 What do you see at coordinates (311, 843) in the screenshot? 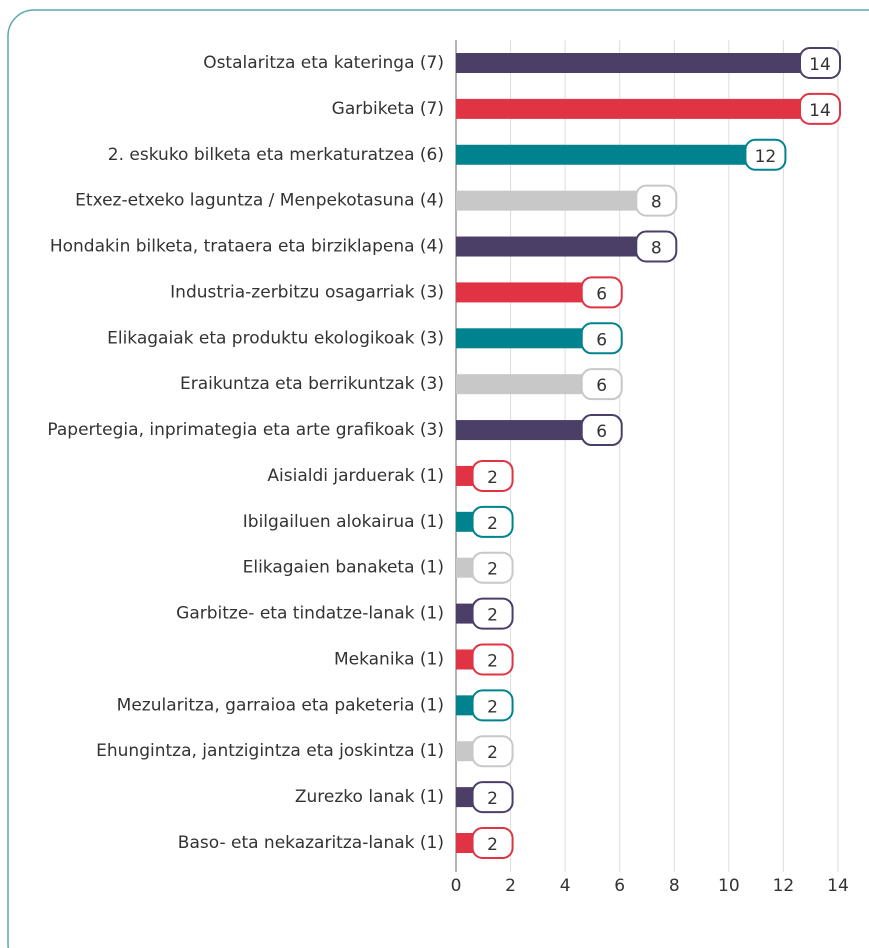
I see `y-tick-label: Baso- eta nekazaritza-lanak (1)` at bounding box center [311, 843].